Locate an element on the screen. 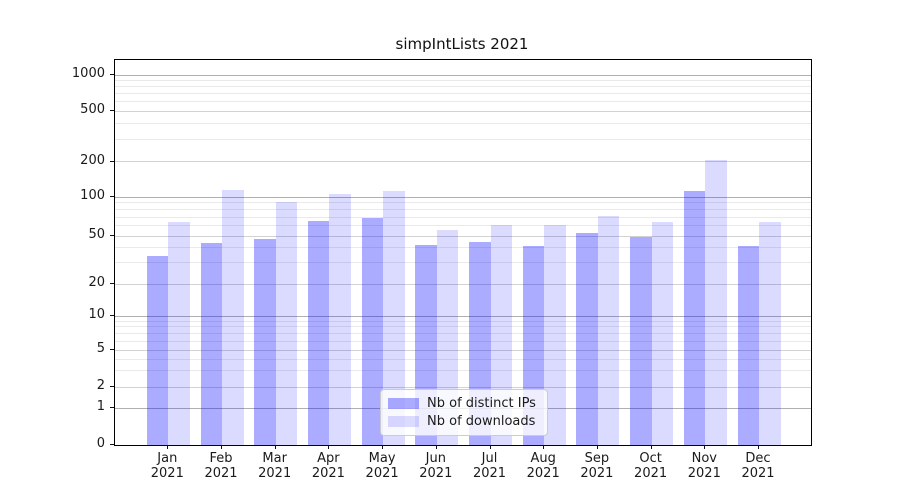 Image resolution: width=900 pixels, height=500 pixels. chart-title: simpIntLists 2021 is located at coordinates (462, 44).